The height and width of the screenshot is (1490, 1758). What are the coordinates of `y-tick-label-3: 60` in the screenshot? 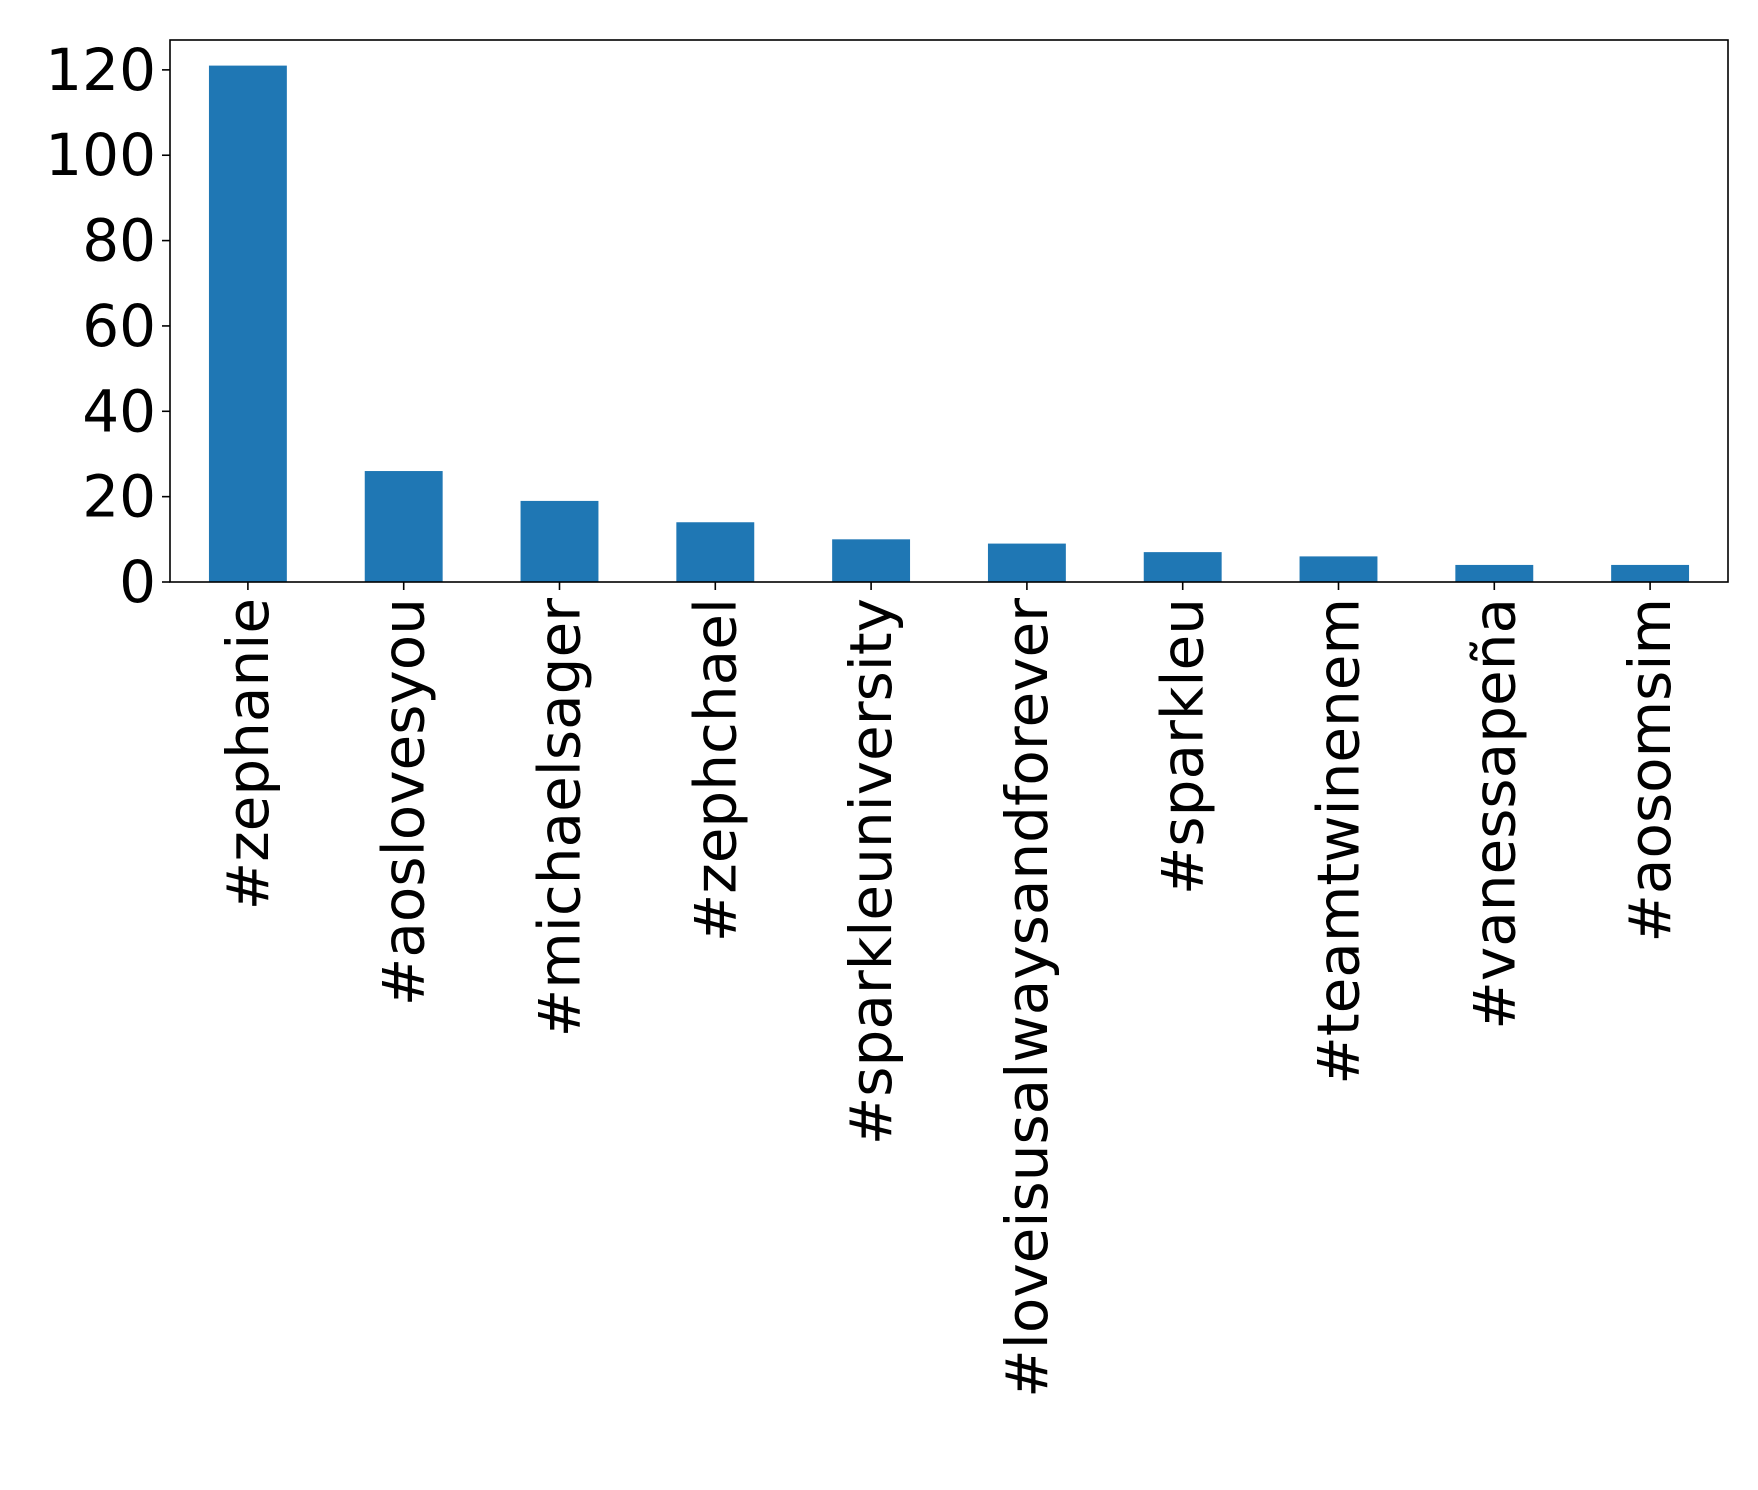 It's located at (119, 326).